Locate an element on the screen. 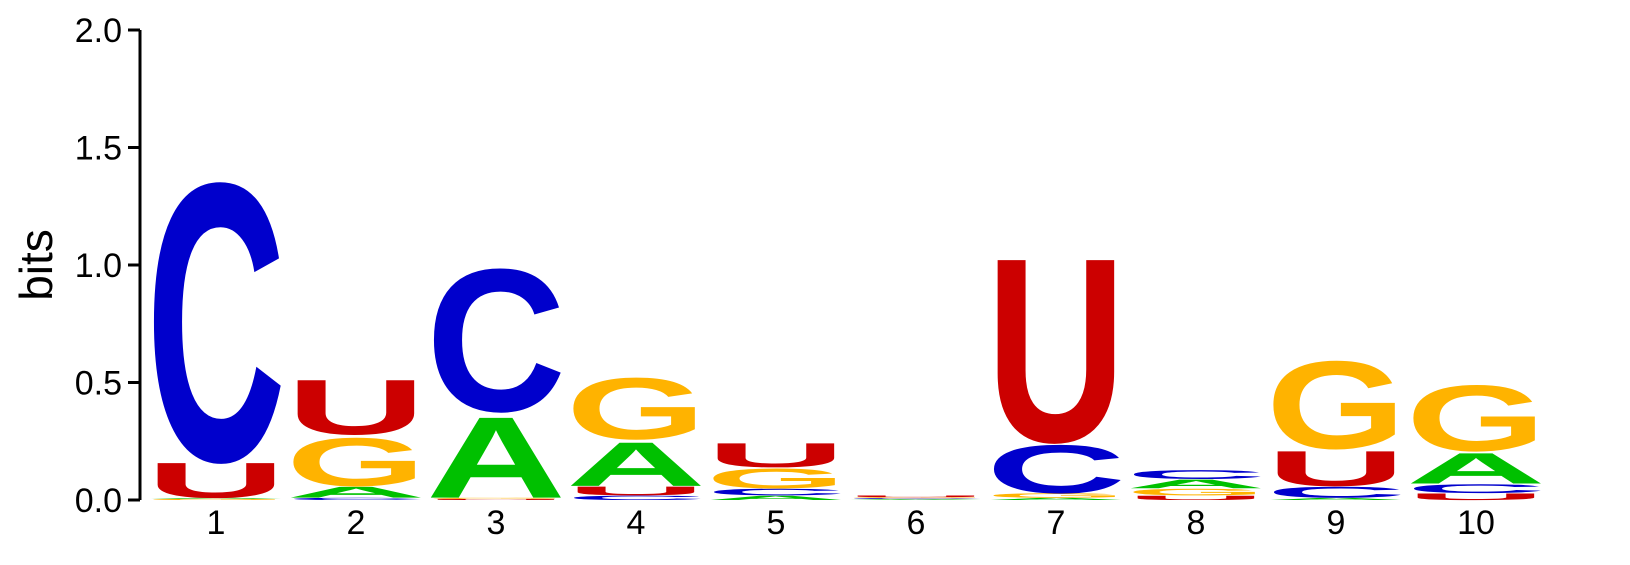 The width and height of the screenshot is (1630, 565). letter-U-pos-1: U is located at coordinates (216, 481).